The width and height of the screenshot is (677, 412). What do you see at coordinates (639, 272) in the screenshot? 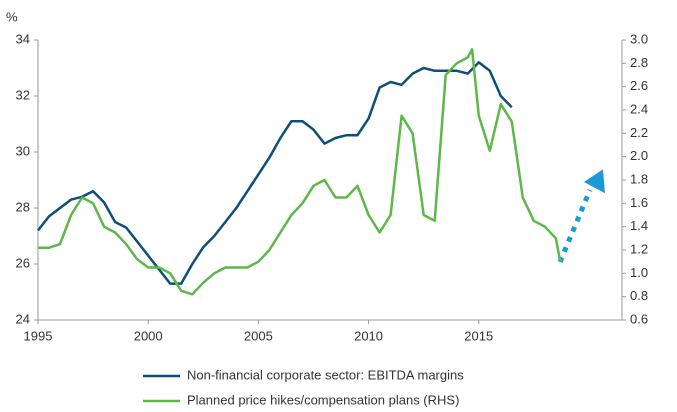
I see `y2-tick-label: 1.0` at bounding box center [639, 272].